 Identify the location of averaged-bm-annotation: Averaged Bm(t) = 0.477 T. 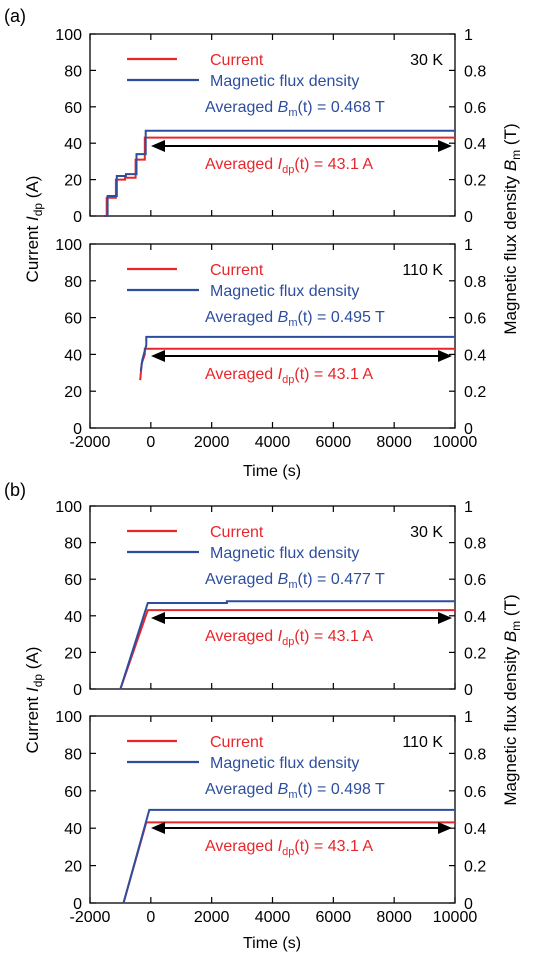
(295, 581).